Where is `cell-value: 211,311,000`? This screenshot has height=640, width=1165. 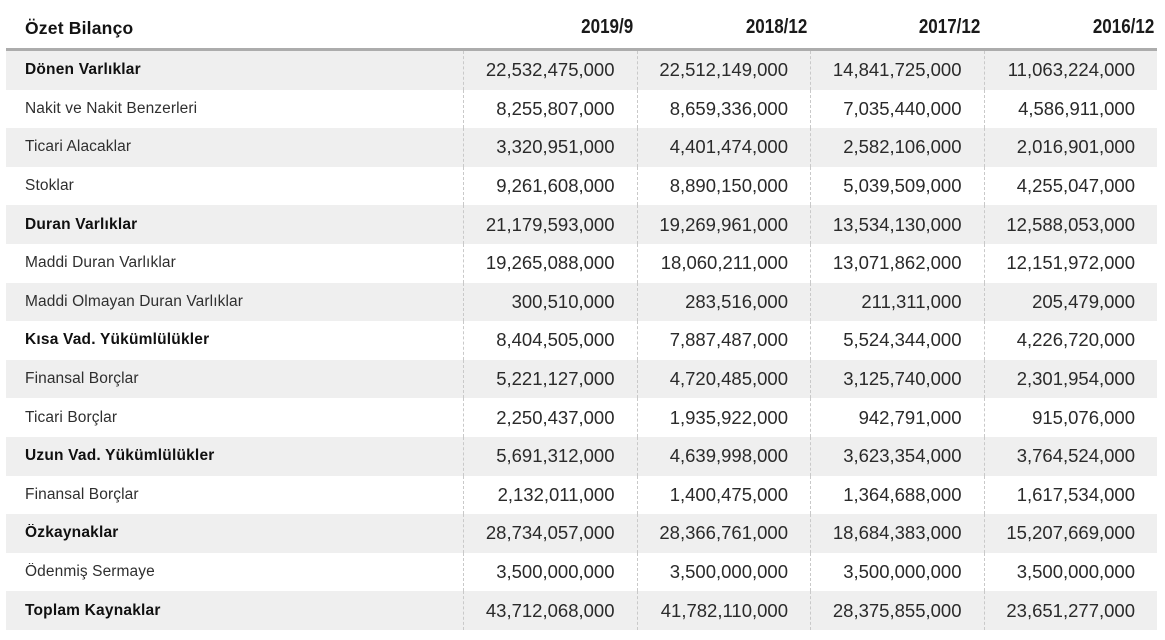
cell-value: 211,311,000 is located at coordinates (897, 302).